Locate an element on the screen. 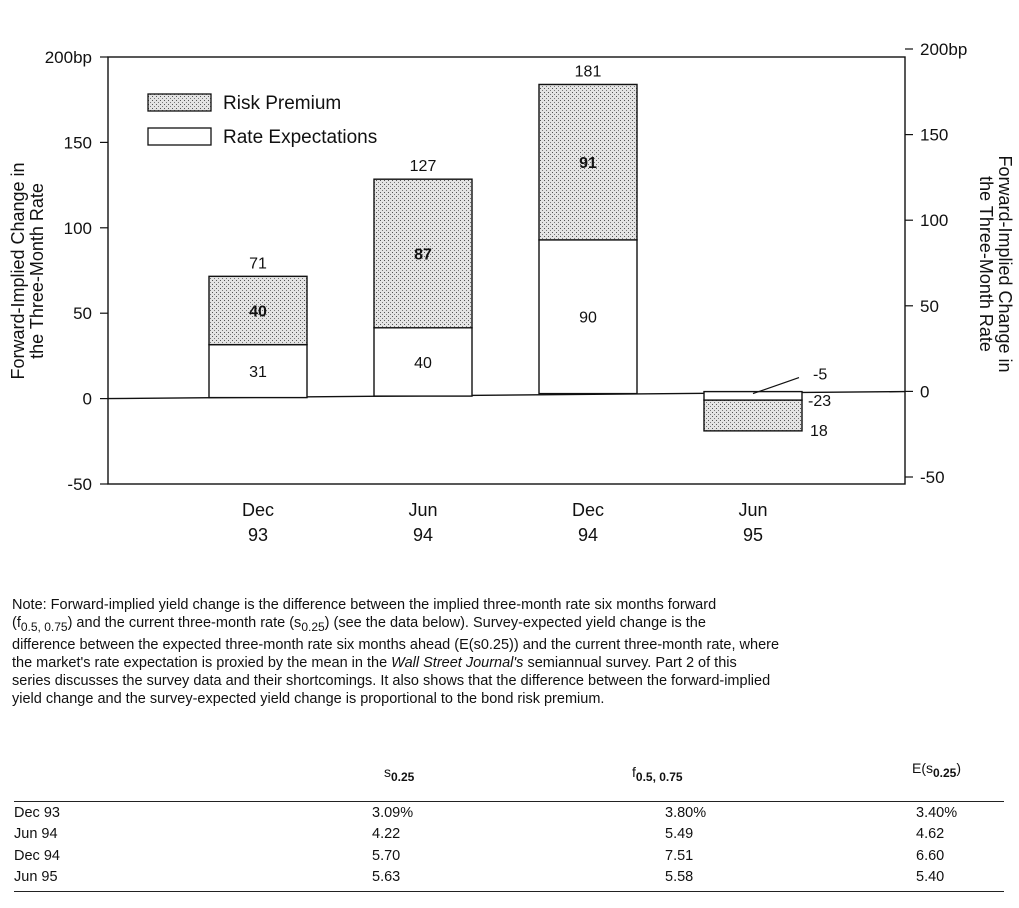  right-axis-title-line: Forward-Implied Change in is located at coordinates (1005, 263).